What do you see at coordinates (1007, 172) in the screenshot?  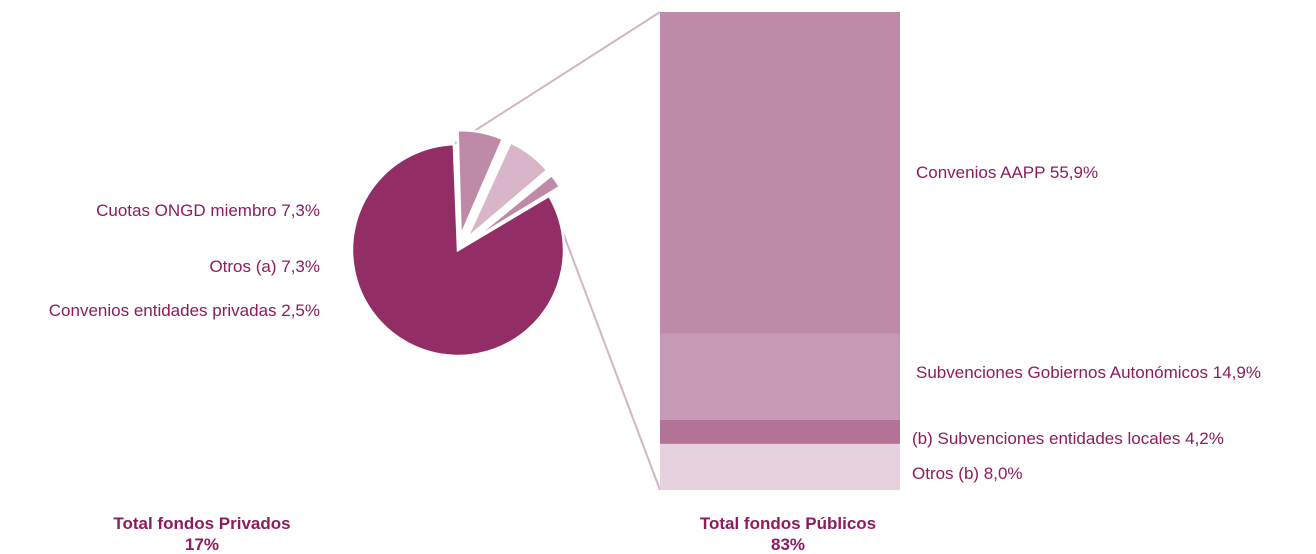 I see `bar-label-convenios-aapp: Convenios AAPP 55,9%` at bounding box center [1007, 172].